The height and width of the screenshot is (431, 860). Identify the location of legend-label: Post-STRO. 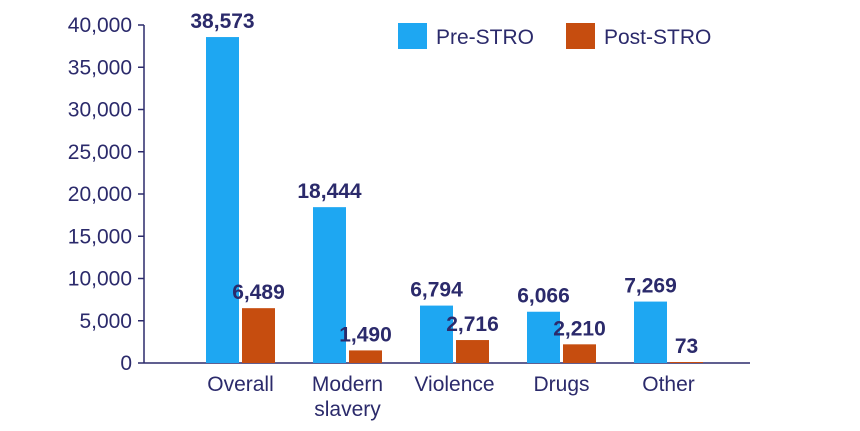
(657, 37).